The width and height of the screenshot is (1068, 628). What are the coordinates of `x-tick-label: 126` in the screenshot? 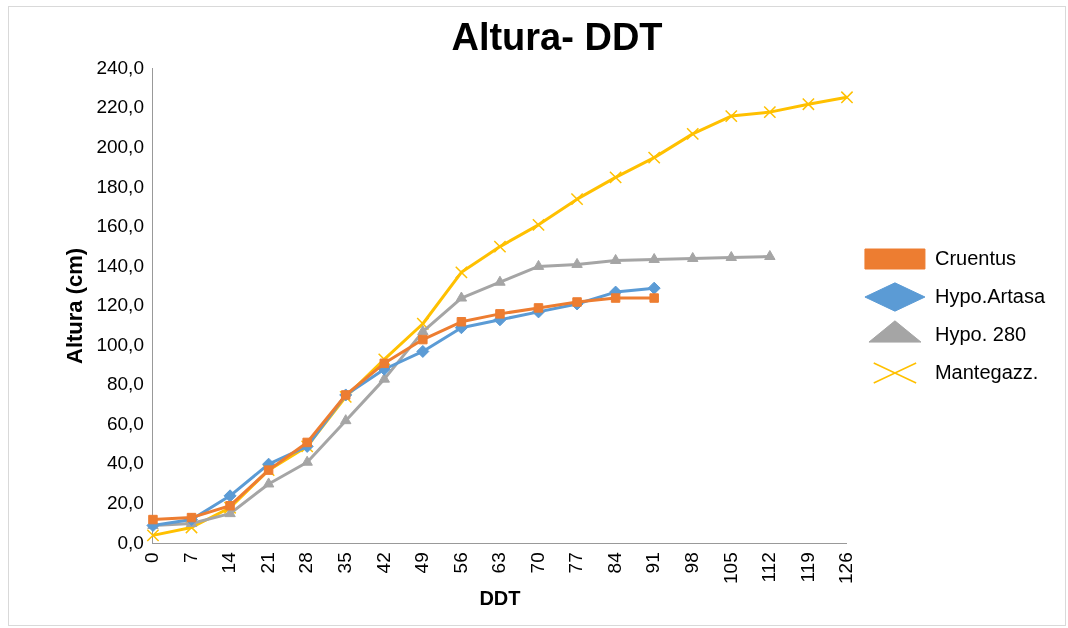 It's located at (846, 568).